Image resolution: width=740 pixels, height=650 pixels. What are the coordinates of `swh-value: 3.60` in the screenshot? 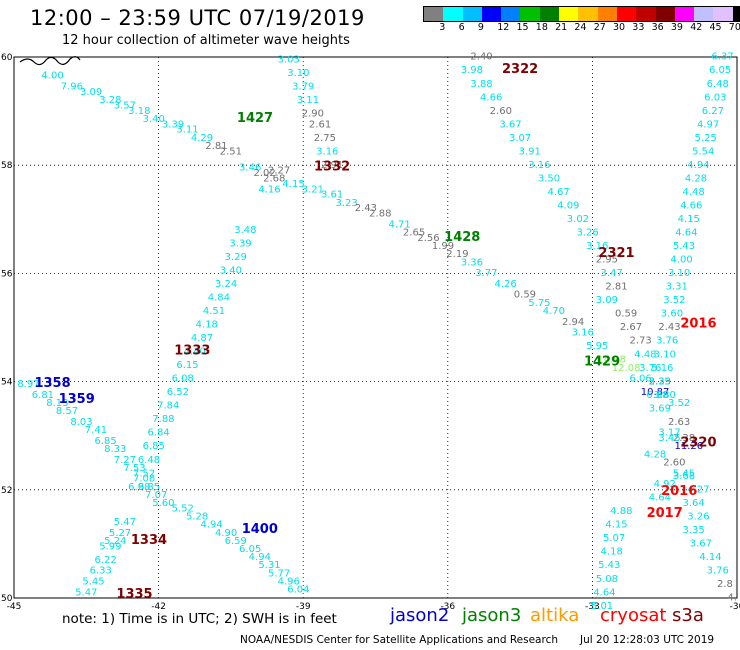 It's located at (672, 314).